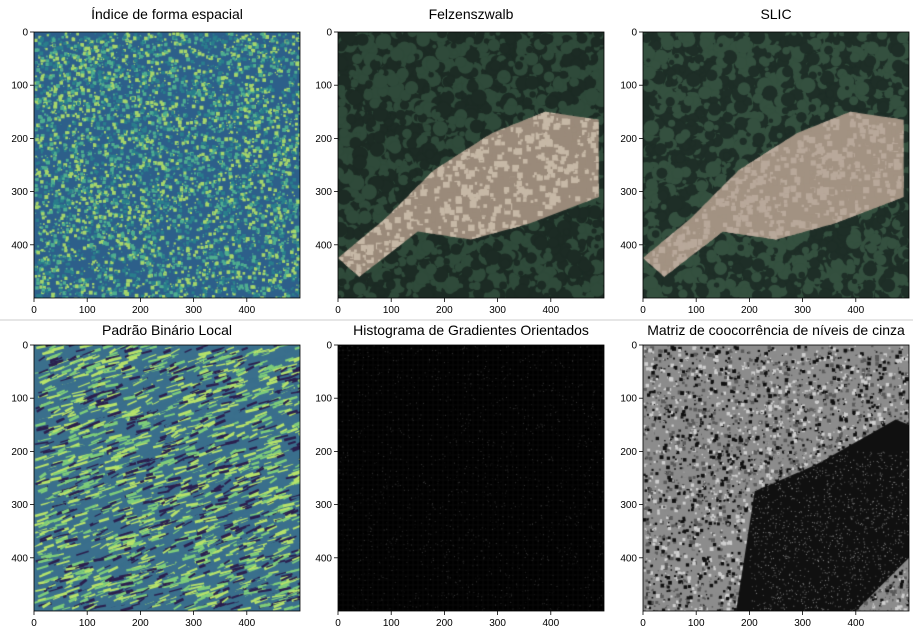 This screenshot has width=913, height=636. I want to click on panel-title: Histograma de Gradientes Orientados, so click(471, 330).